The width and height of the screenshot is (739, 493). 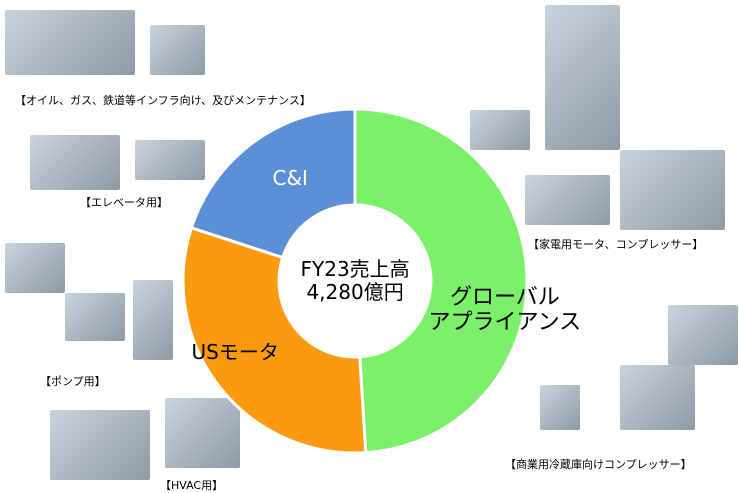 What do you see at coordinates (235, 351) in the screenshot?
I see `slice-label: USモータ` at bounding box center [235, 351].